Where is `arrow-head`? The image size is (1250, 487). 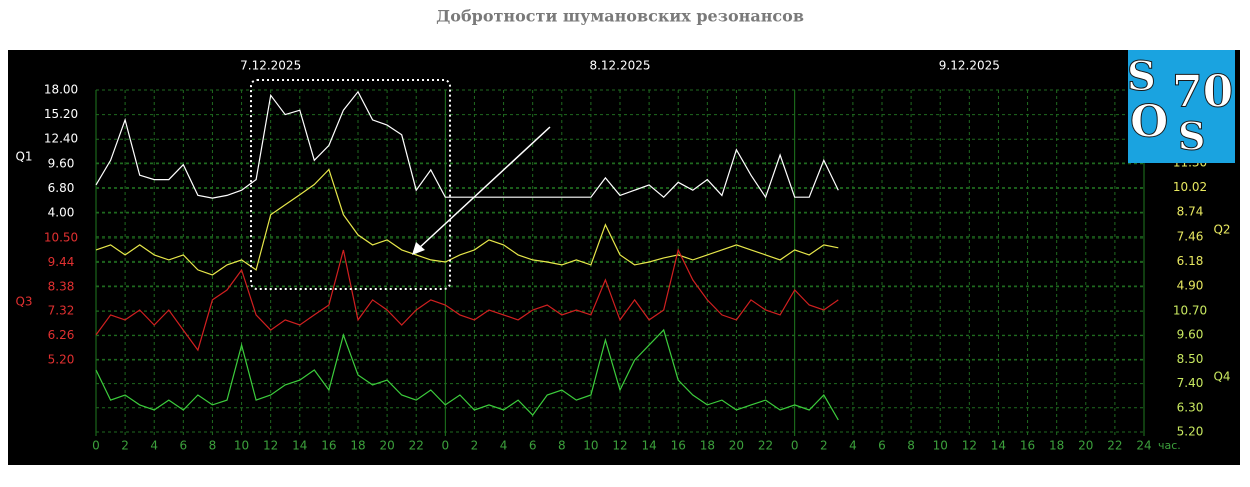 arrow-head is located at coordinates (418, 248).